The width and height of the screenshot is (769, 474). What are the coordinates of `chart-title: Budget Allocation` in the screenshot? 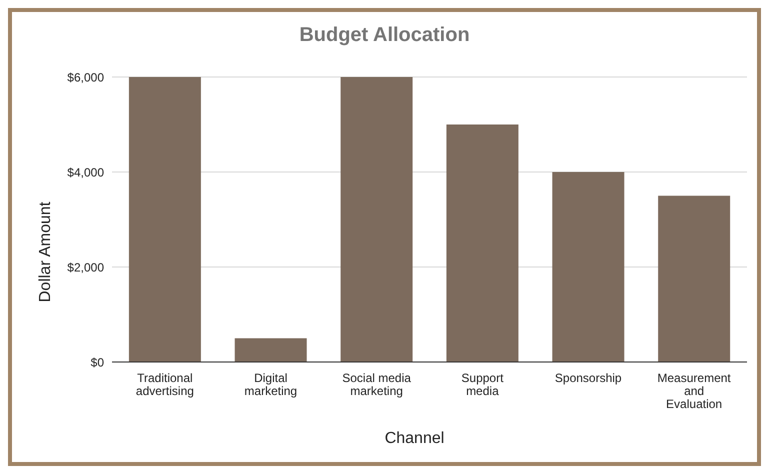 It's located at (384, 35).